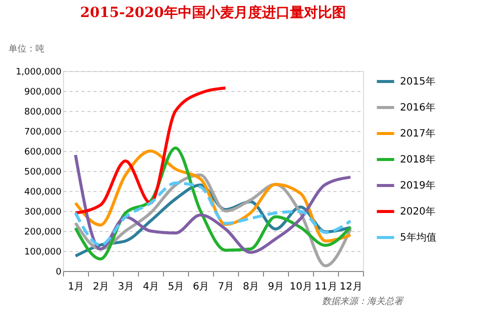  I want to click on legend-label: 2016年, so click(418, 108).